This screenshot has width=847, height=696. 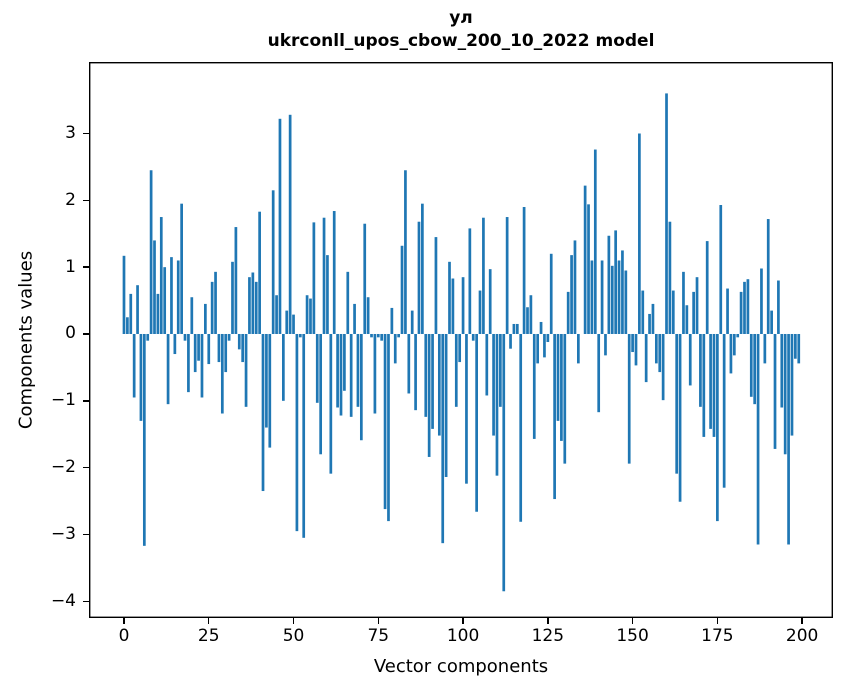 I want to click on y-tick-label-−2: −2, so click(x=63, y=467).